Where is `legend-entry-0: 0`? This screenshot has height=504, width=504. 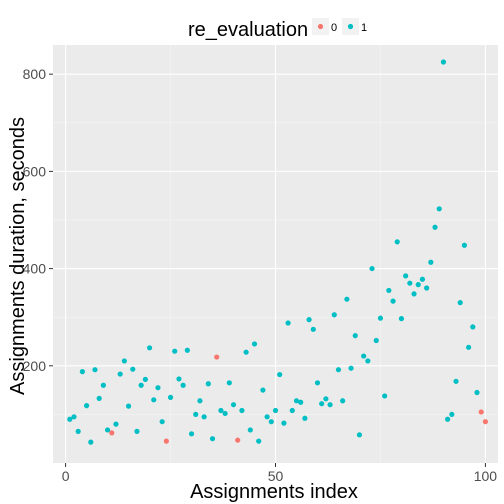 legend-entry-0: 0 is located at coordinates (324, 26).